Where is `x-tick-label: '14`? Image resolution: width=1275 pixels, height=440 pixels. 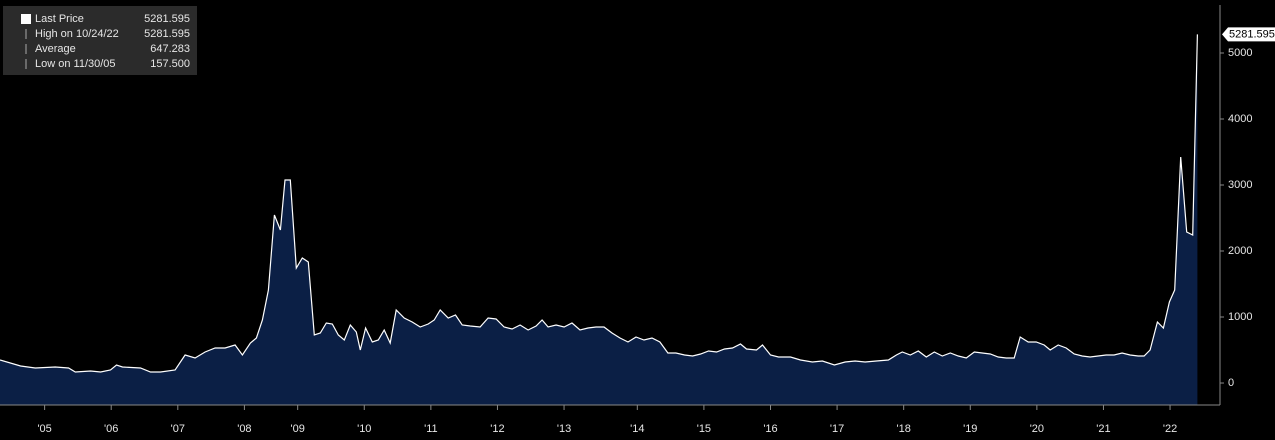
x-tick-label: '14 is located at coordinates (637, 429).